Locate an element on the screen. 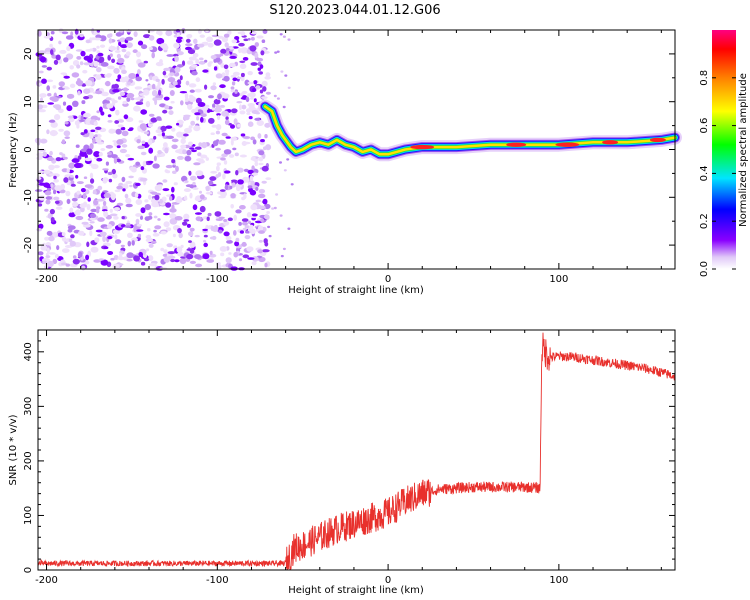 The image size is (750, 600). y-tick-label: 400 is located at coordinates (28, 351).